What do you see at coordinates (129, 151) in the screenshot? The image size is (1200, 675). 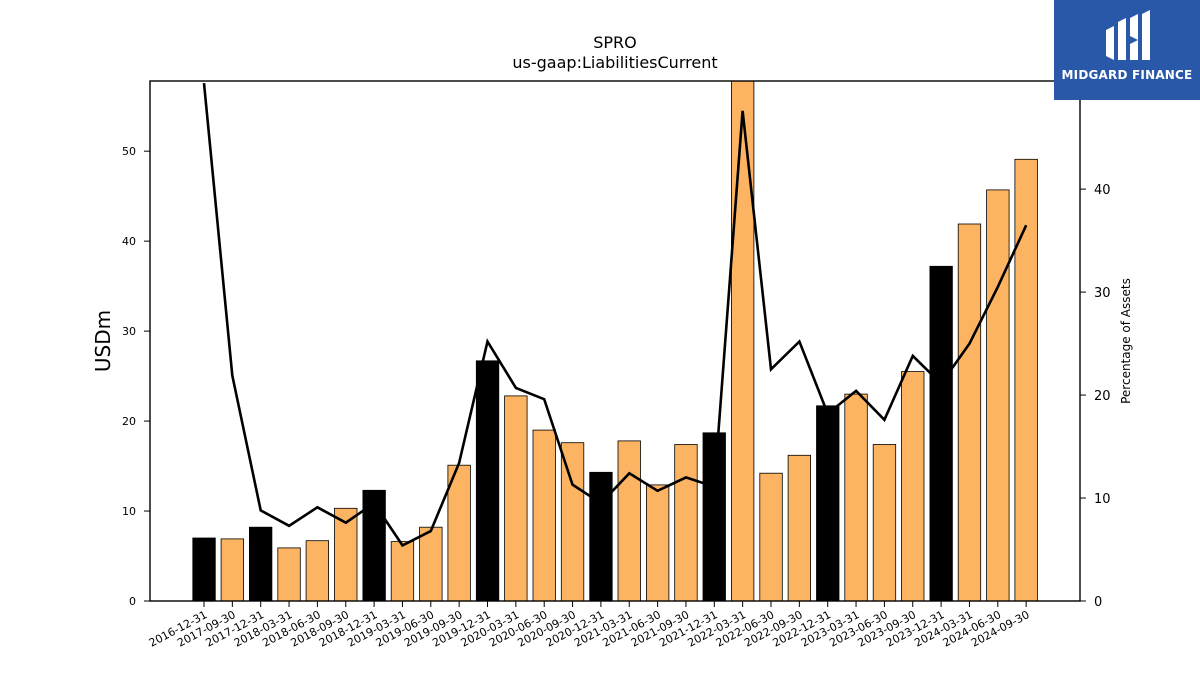 I see `y-tick-label: 50` at bounding box center [129, 151].